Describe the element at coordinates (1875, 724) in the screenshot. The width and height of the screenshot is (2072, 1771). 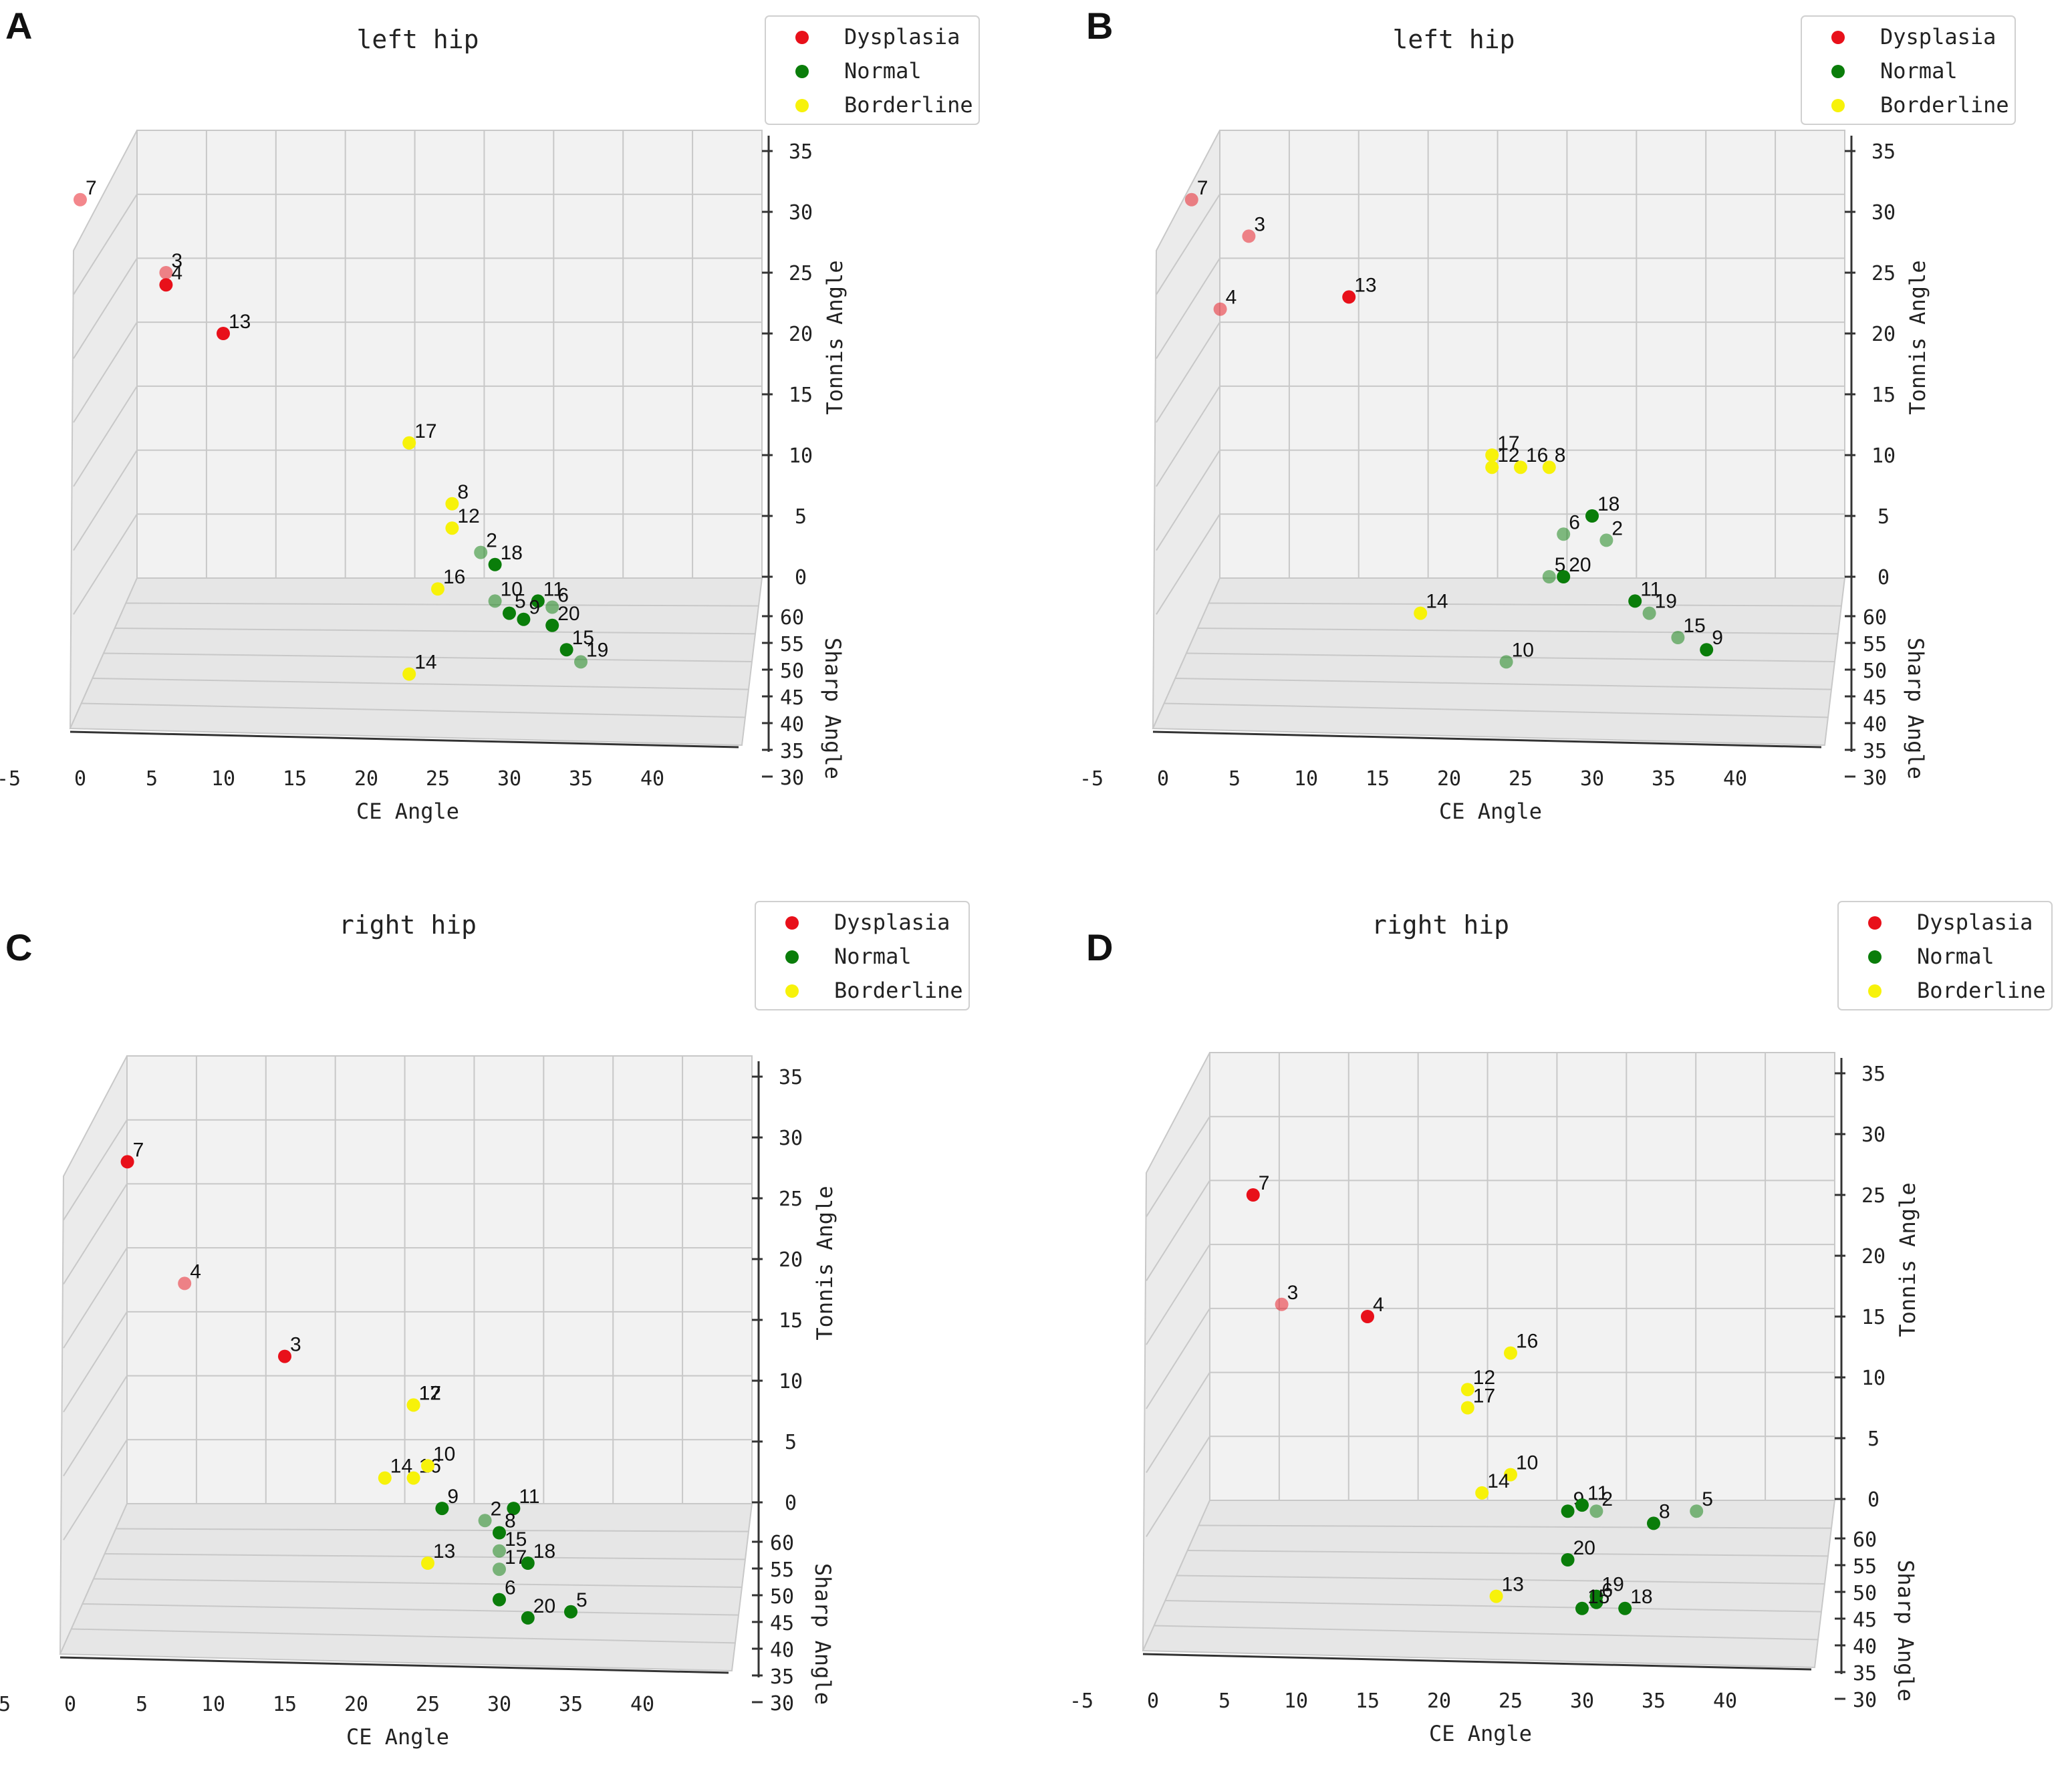
I see `y-tick-label: 40` at that location.